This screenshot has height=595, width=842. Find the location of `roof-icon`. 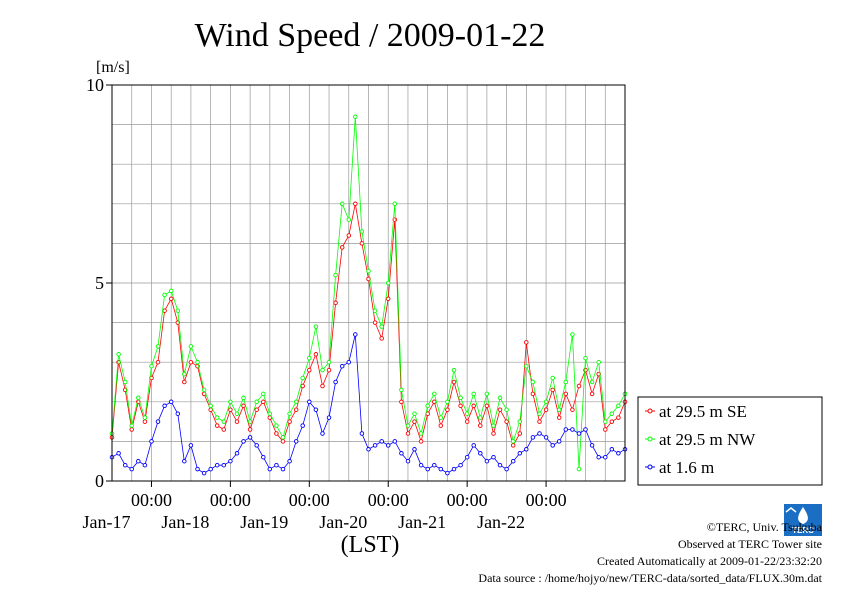

roof-icon is located at coordinates (791, 510).